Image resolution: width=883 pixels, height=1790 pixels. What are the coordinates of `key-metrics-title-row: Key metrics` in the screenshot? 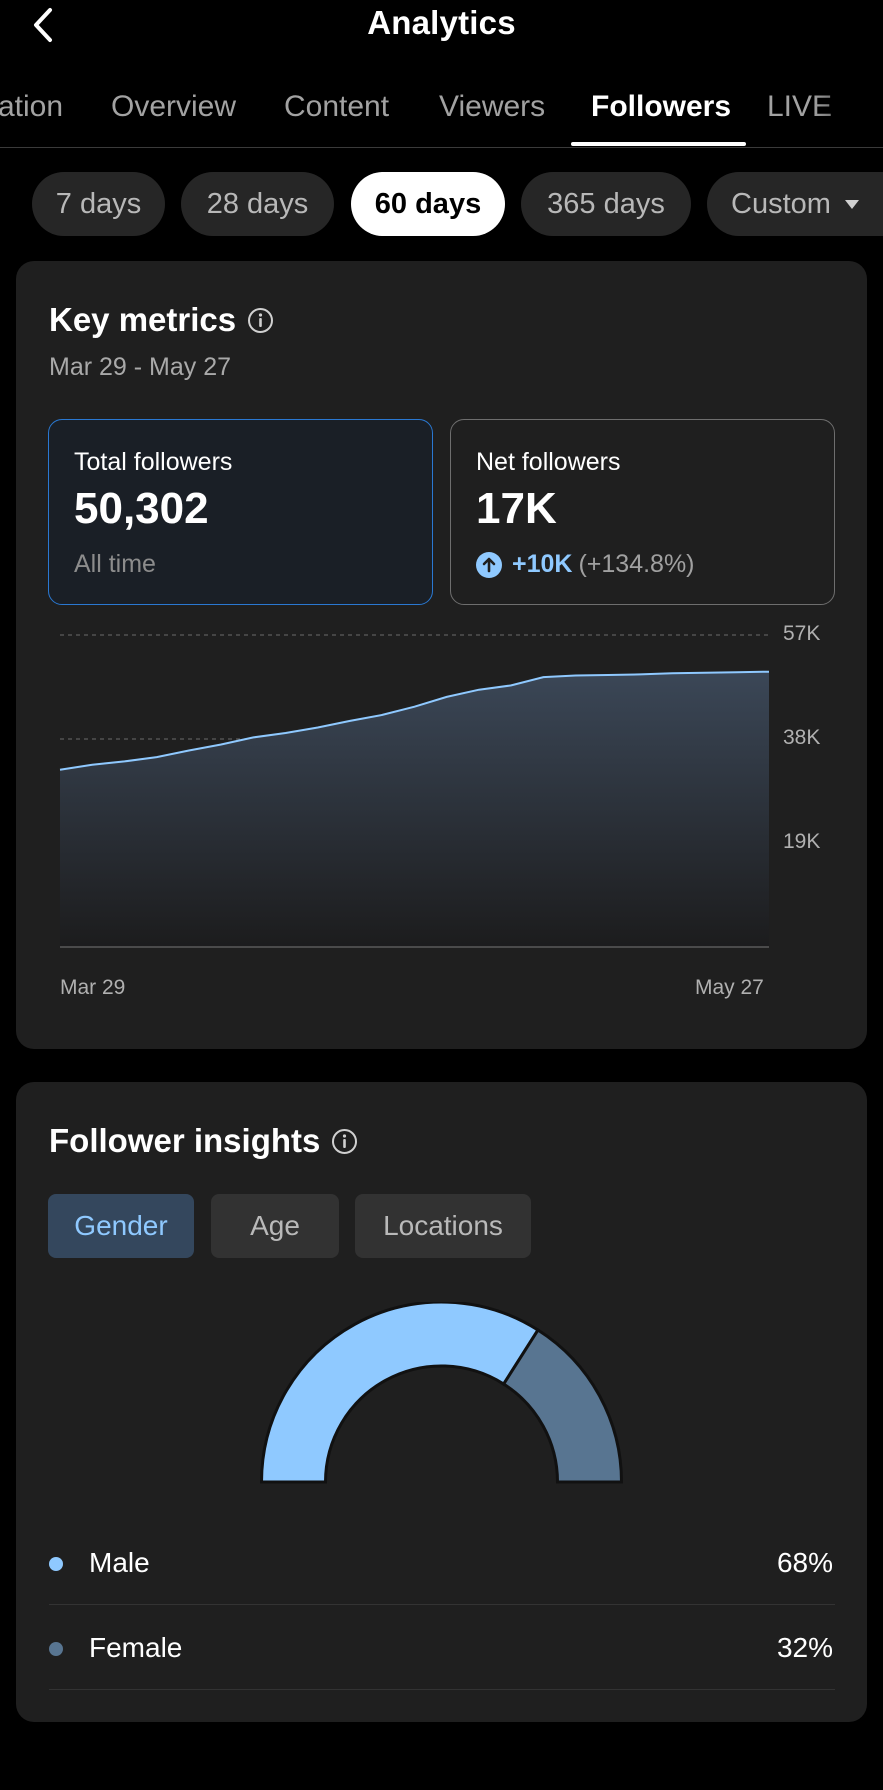 It's located at (161, 320).